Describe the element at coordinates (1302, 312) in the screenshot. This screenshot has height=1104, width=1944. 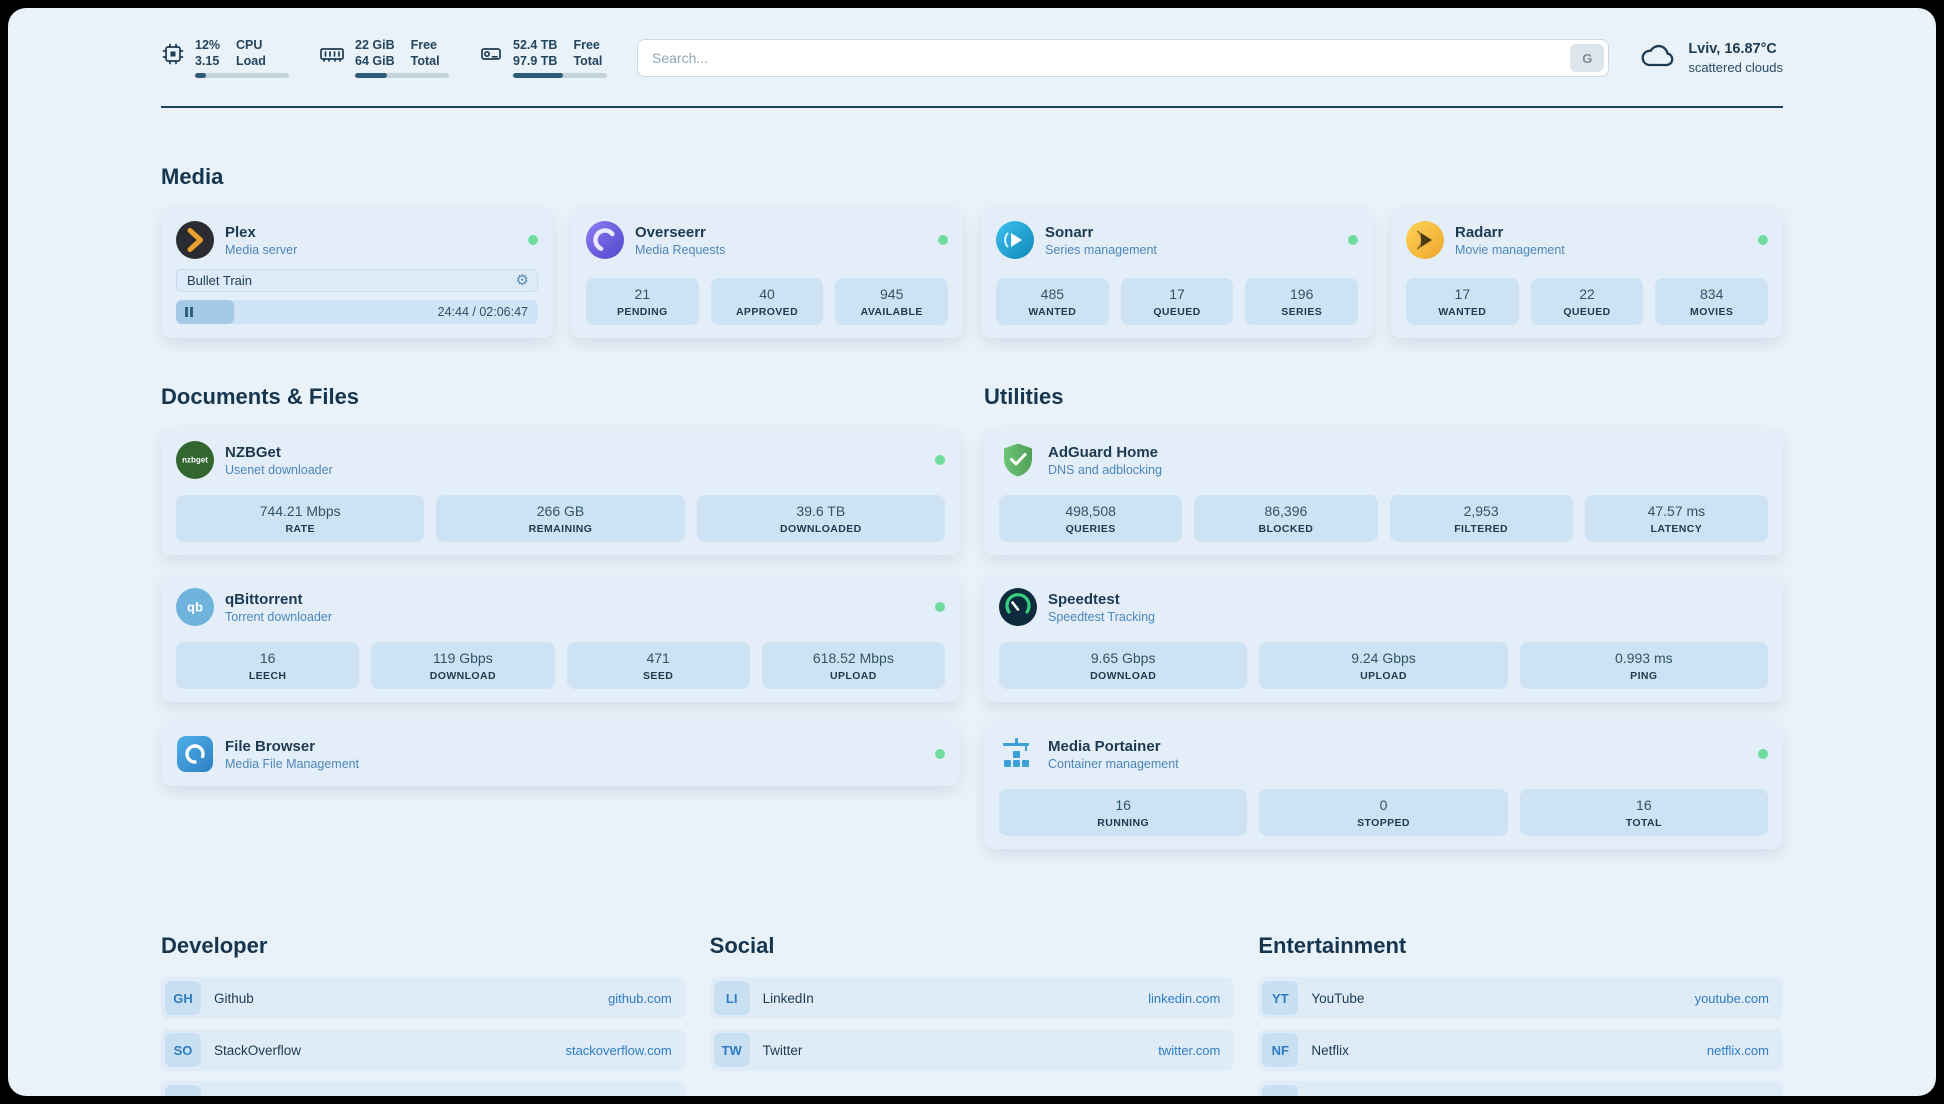
I see `stat-label: SERIES` at that location.